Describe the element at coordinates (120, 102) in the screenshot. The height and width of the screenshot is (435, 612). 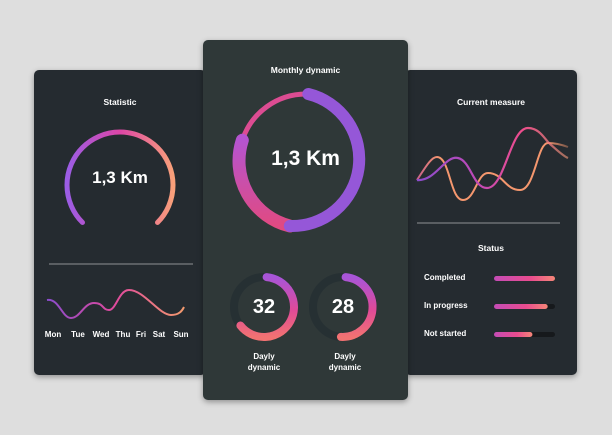
I see `card-title: Statistic` at that location.